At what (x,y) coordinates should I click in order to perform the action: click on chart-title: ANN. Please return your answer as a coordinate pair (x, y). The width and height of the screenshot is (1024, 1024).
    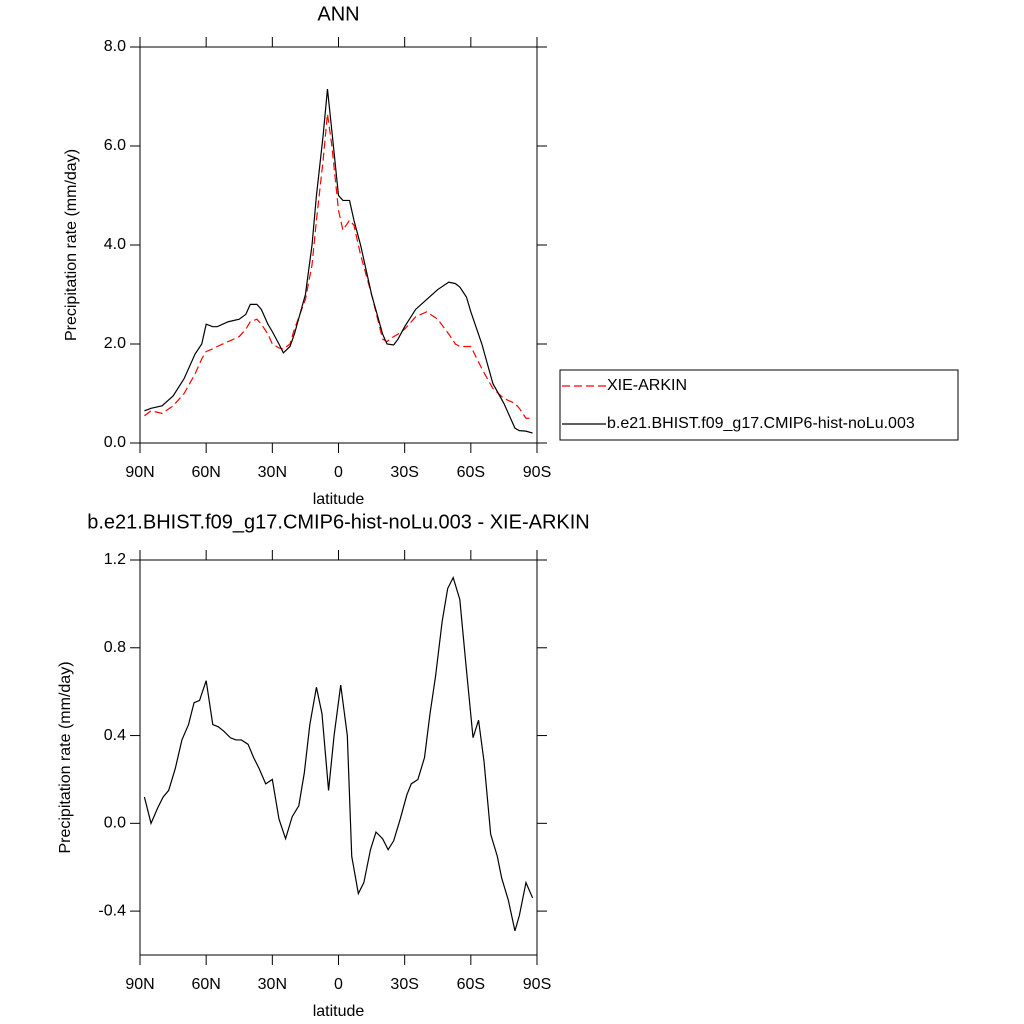
    Looking at the image, I should click on (338, 14).